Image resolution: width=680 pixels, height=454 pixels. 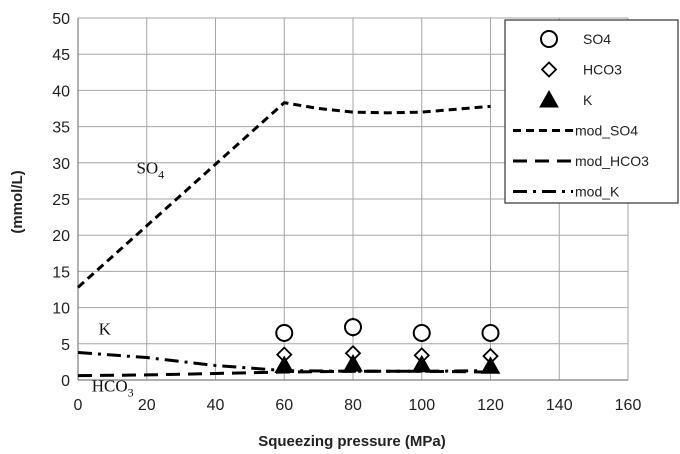 What do you see at coordinates (128, 279) in the screenshot?
I see `curve-annotations: SO4 K HCO3` at bounding box center [128, 279].